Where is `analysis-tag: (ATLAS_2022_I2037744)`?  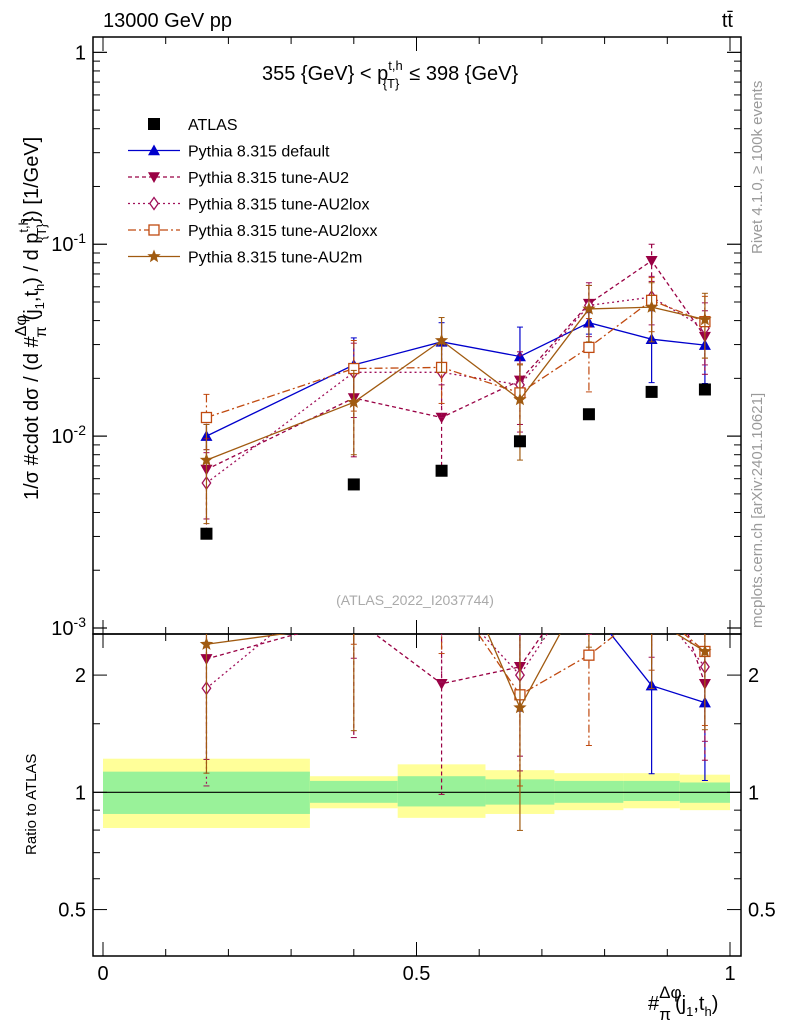
analysis-tag: (ATLAS_2022_I2037744) is located at coordinates (415, 600).